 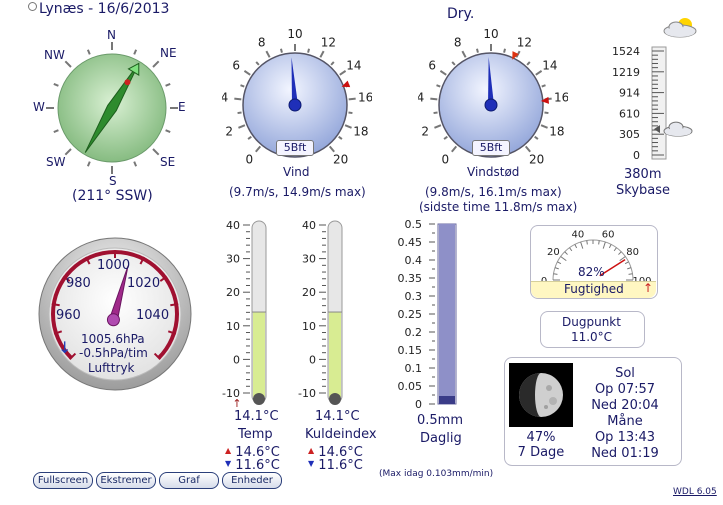 What do you see at coordinates (126, 480) in the screenshot?
I see `extremes-button: Ekstremer` at bounding box center [126, 480].